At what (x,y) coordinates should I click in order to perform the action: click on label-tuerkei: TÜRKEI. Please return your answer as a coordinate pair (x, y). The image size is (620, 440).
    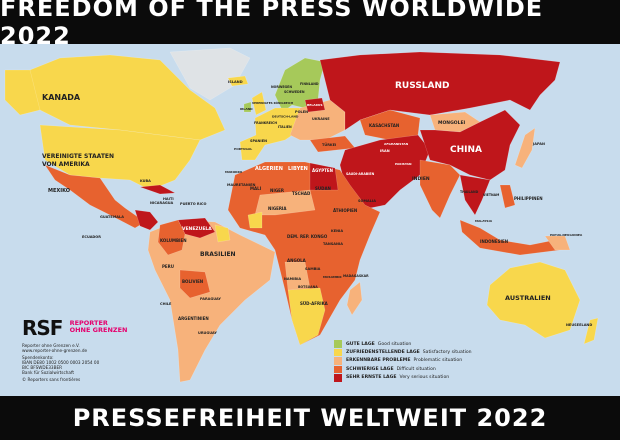
    Looking at the image, I should click on (329, 144).